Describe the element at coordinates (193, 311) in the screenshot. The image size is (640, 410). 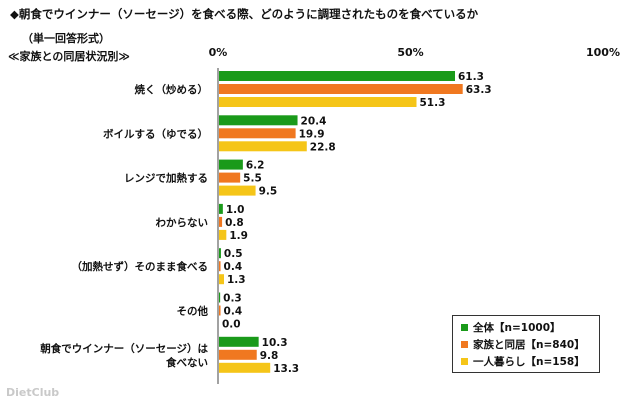
I see `category-label: その他` at that location.